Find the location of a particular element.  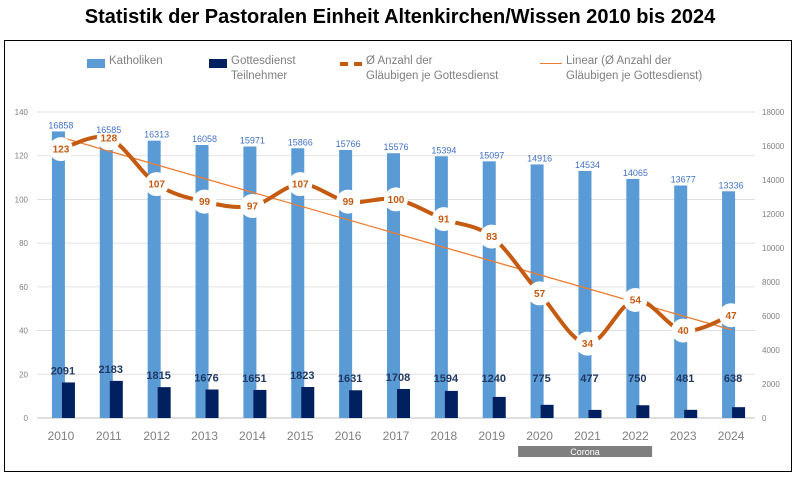

corona-label: Corona is located at coordinates (585, 452).